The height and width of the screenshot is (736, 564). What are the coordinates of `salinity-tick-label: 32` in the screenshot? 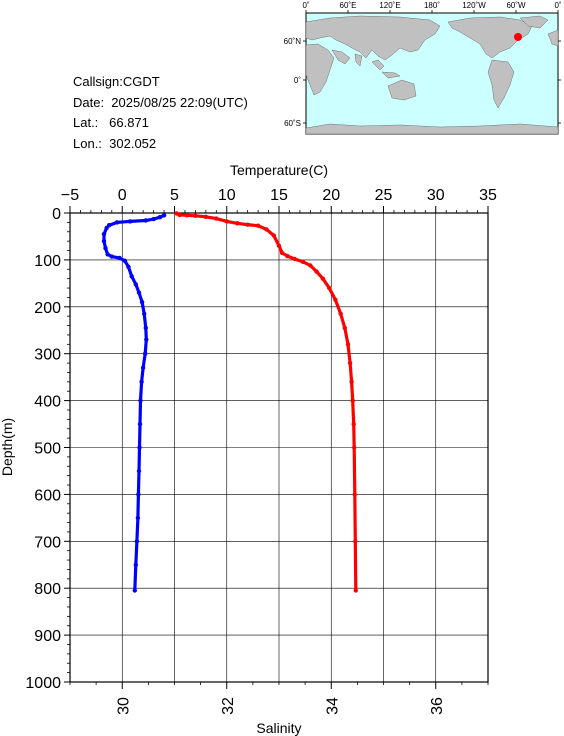 It's located at (228, 706).